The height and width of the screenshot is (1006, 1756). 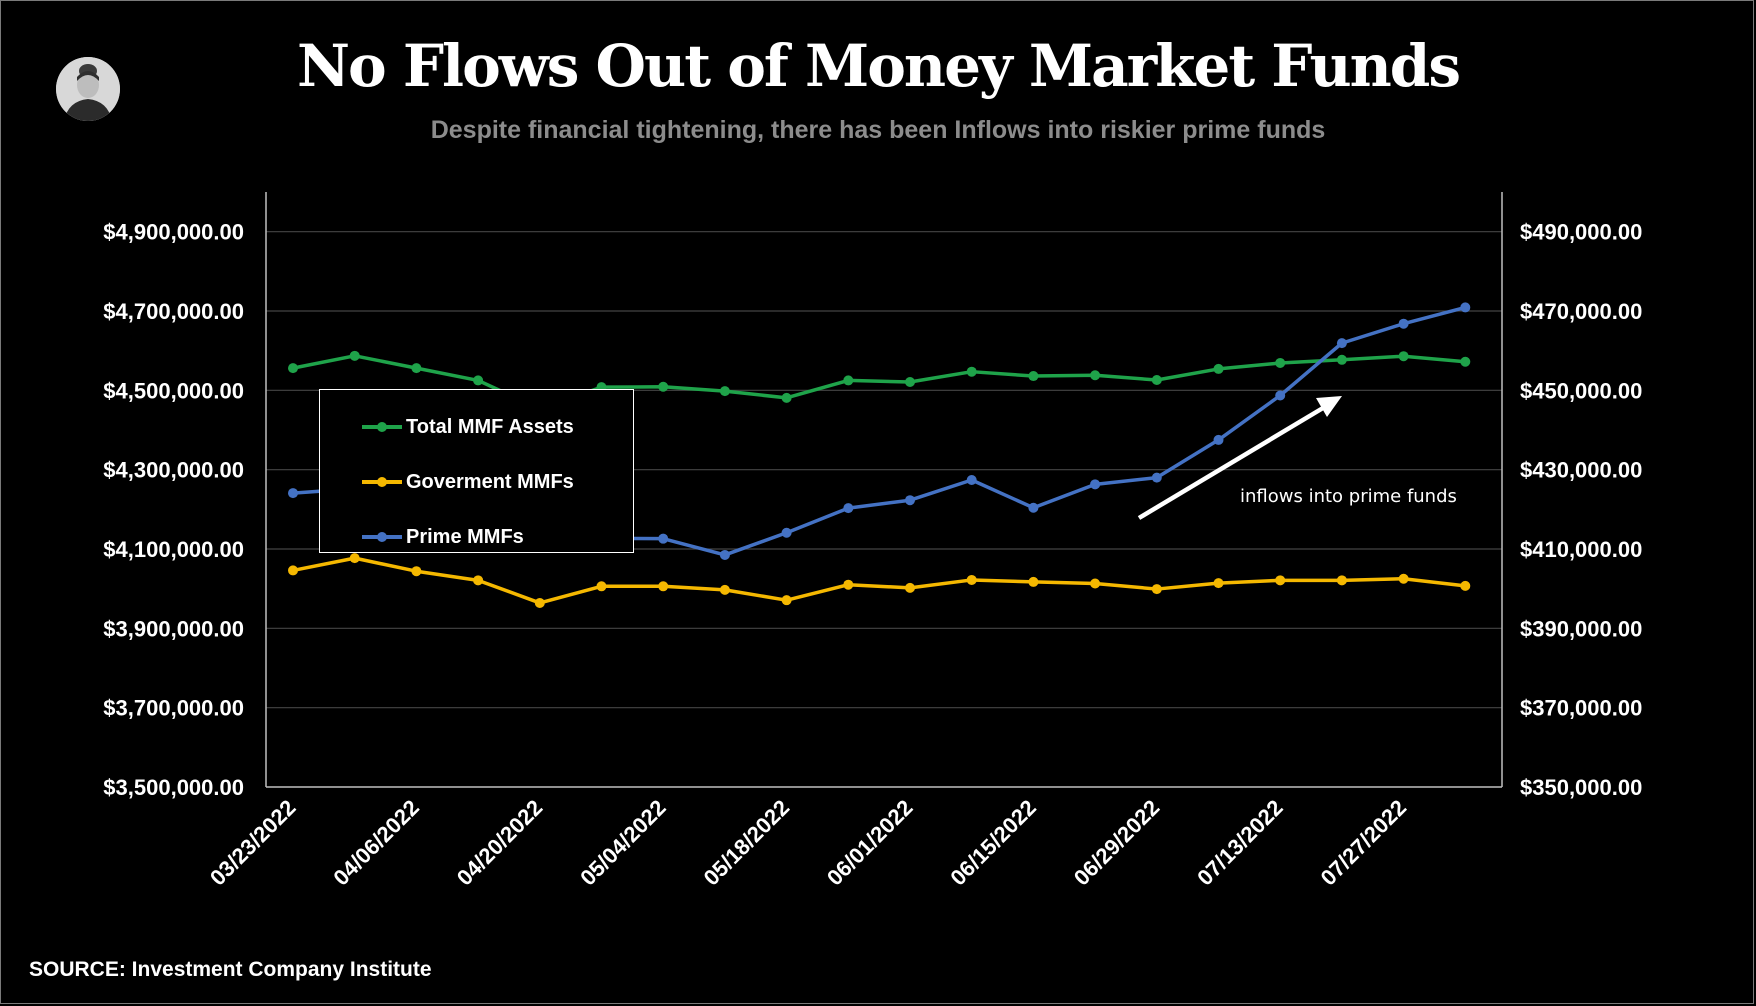 What do you see at coordinates (1581, 787) in the screenshot?
I see `right-tick-label: $350,000.00` at bounding box center [1581, 787].